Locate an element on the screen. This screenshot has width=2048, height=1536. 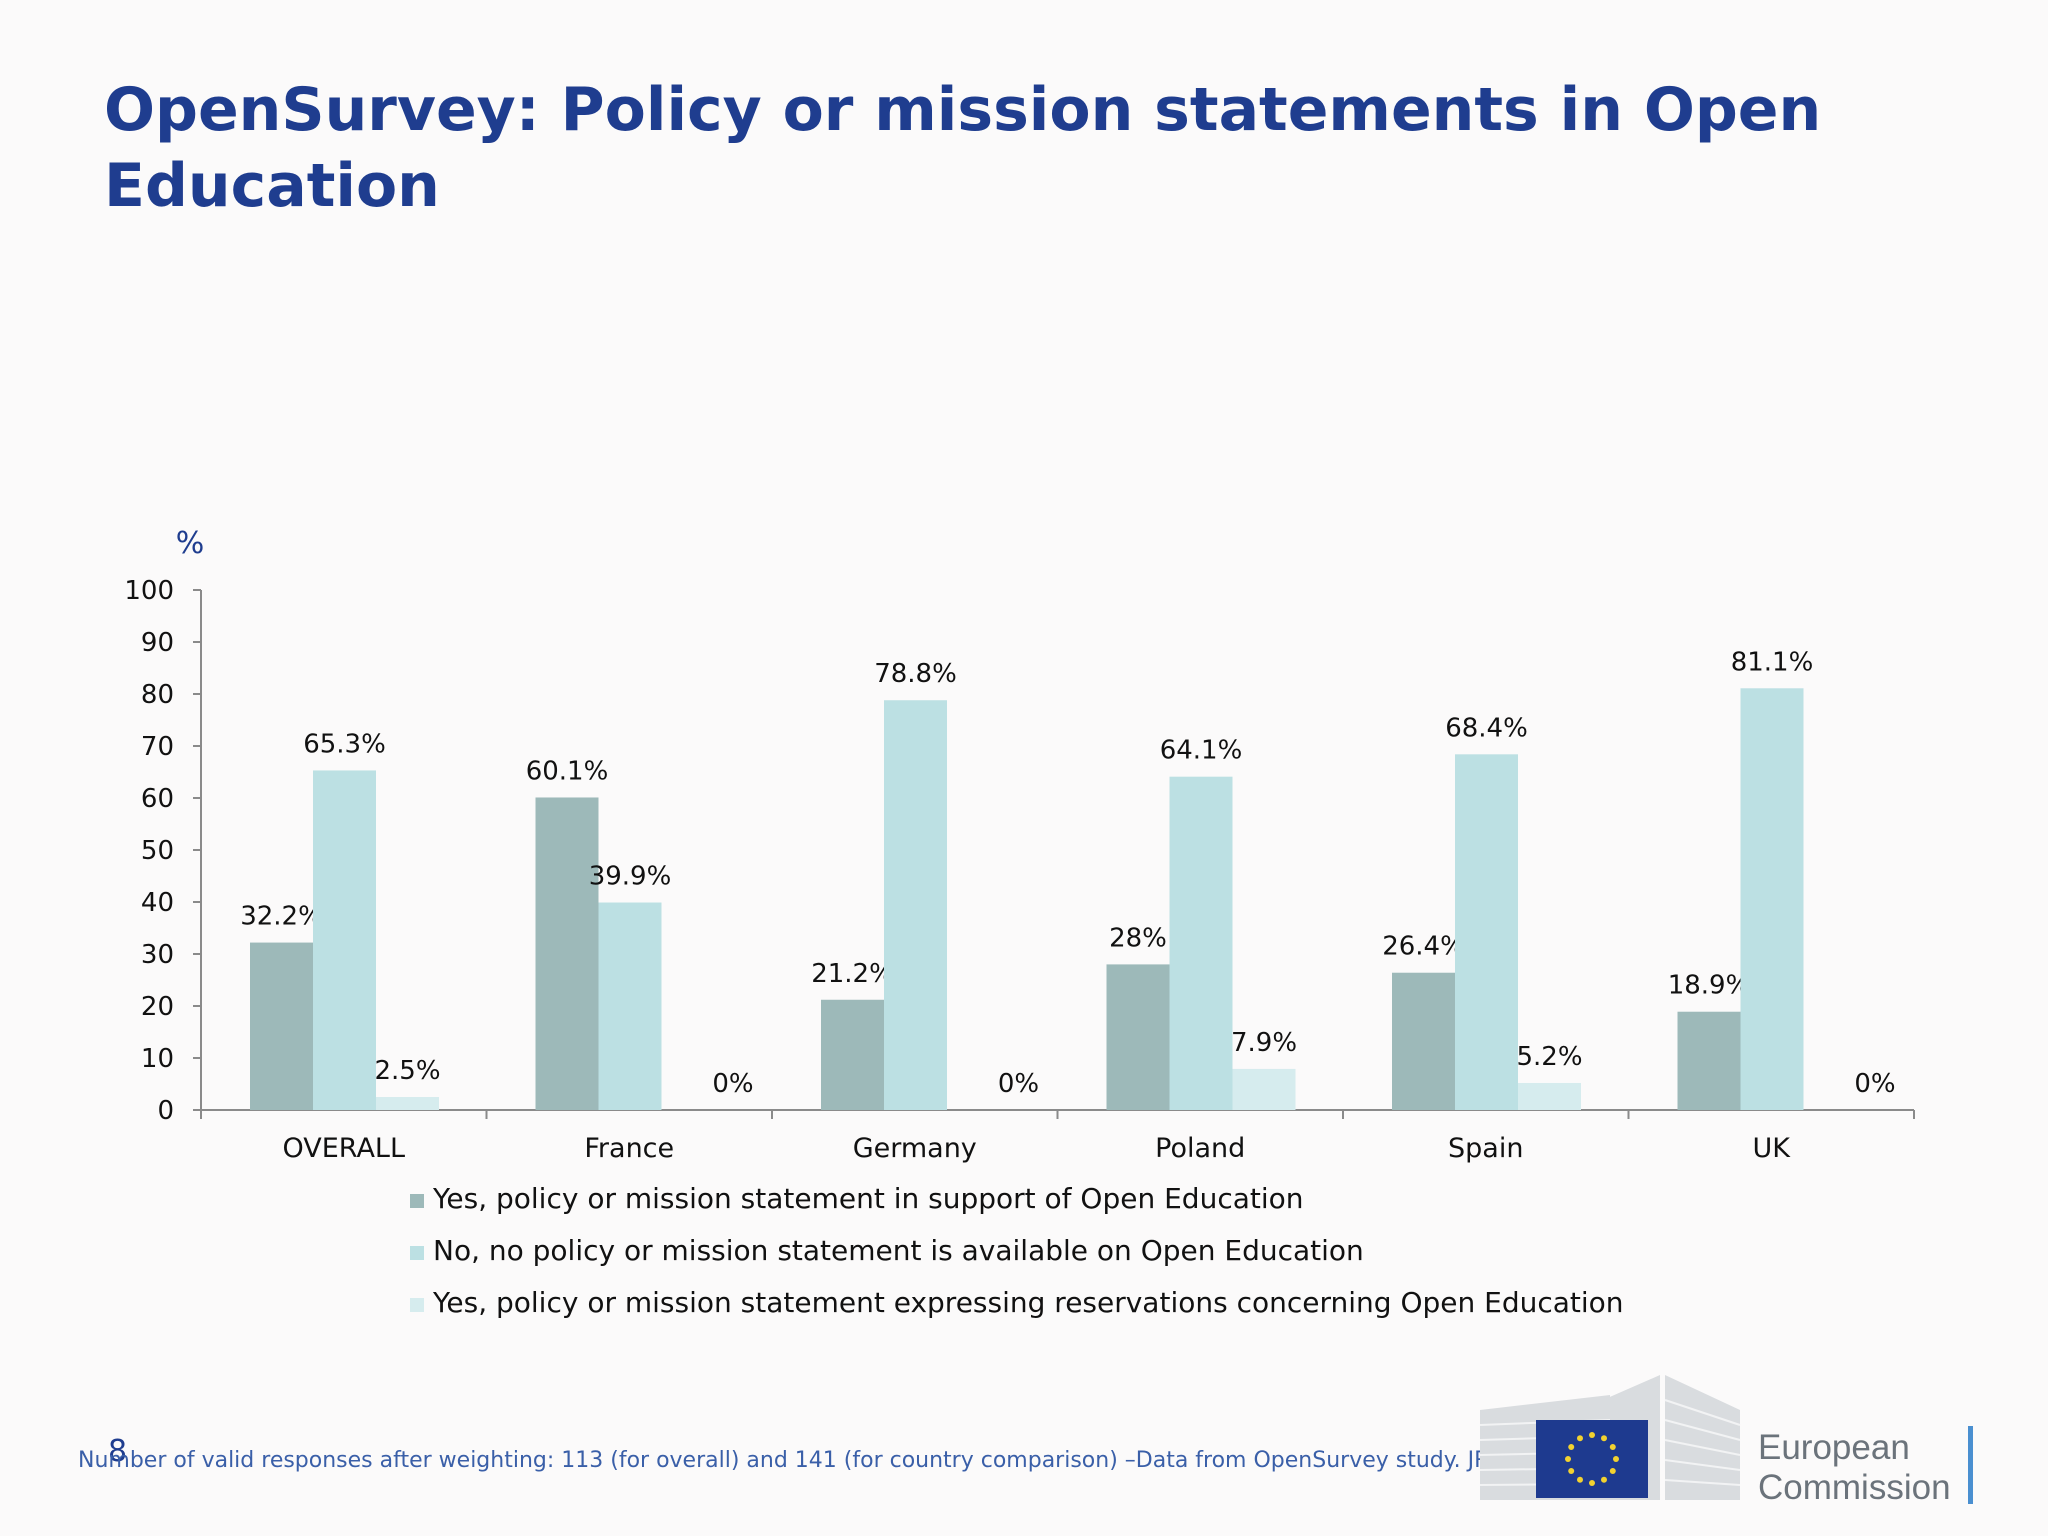
data-label: 81.1% is located at coordinates (1772, 662).